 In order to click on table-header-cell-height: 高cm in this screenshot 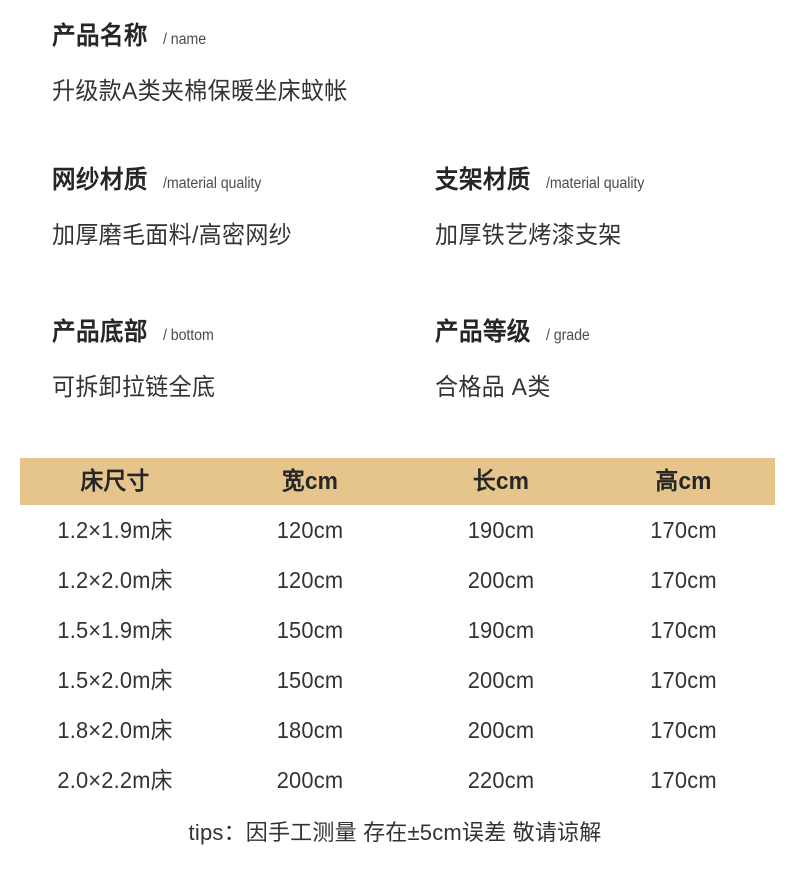, I will do `click(683, 481)`.